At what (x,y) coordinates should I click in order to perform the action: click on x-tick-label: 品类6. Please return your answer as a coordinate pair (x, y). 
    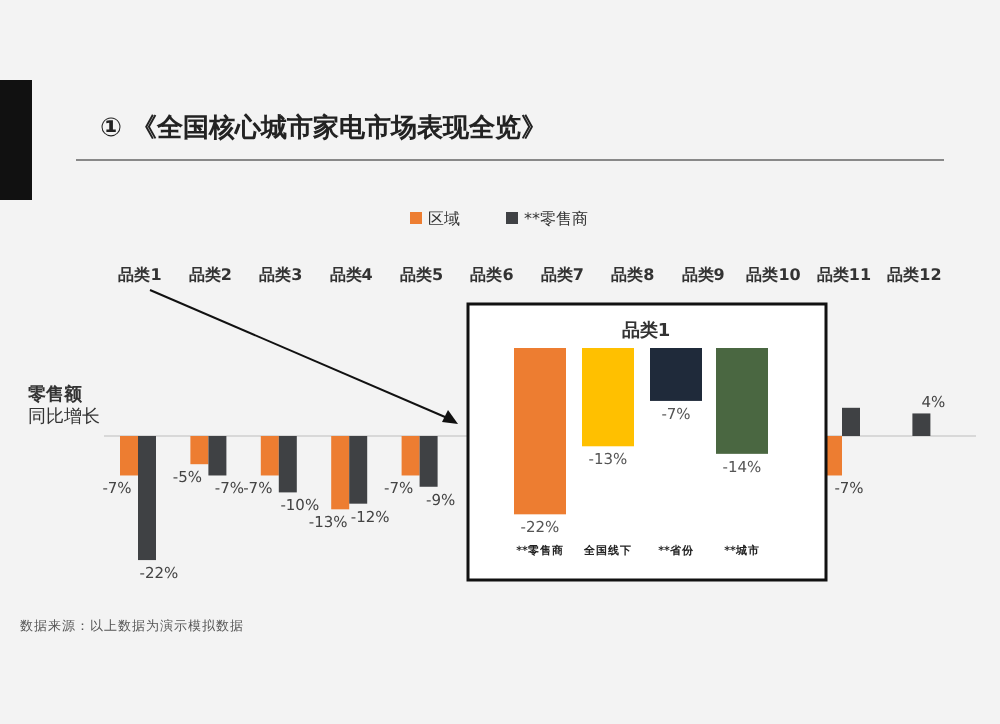
    Looking at the image, I should click on (492, 275).